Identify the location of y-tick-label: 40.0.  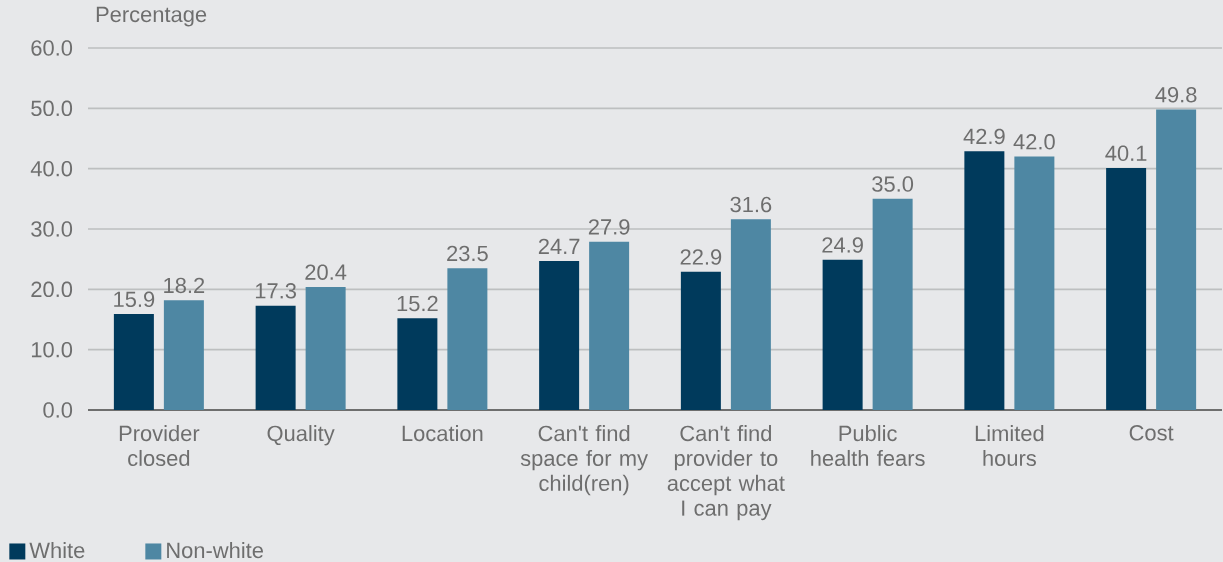
(51, 168).